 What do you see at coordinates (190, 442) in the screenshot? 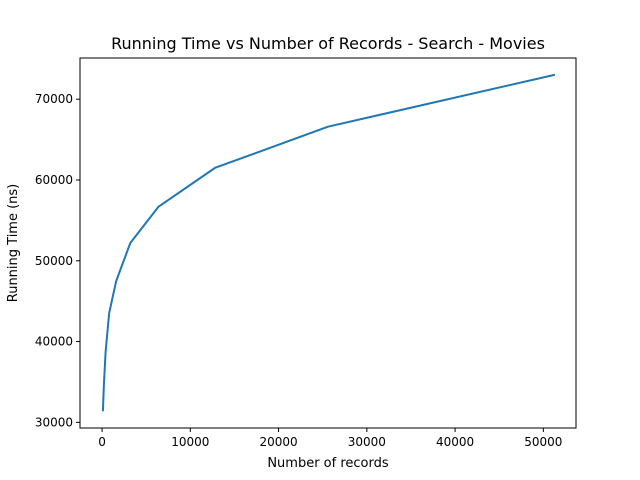
I see `x-tick-label: 10000` at bounding box center [190, 442].